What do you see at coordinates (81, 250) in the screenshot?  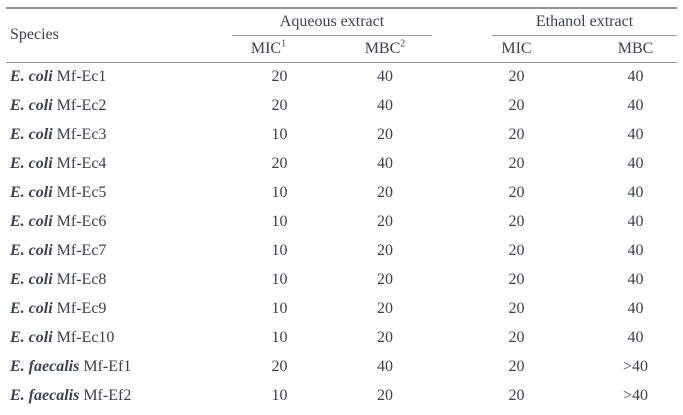 I see `strain-id: Mf-Ec7` at bounding box center [81, 250].